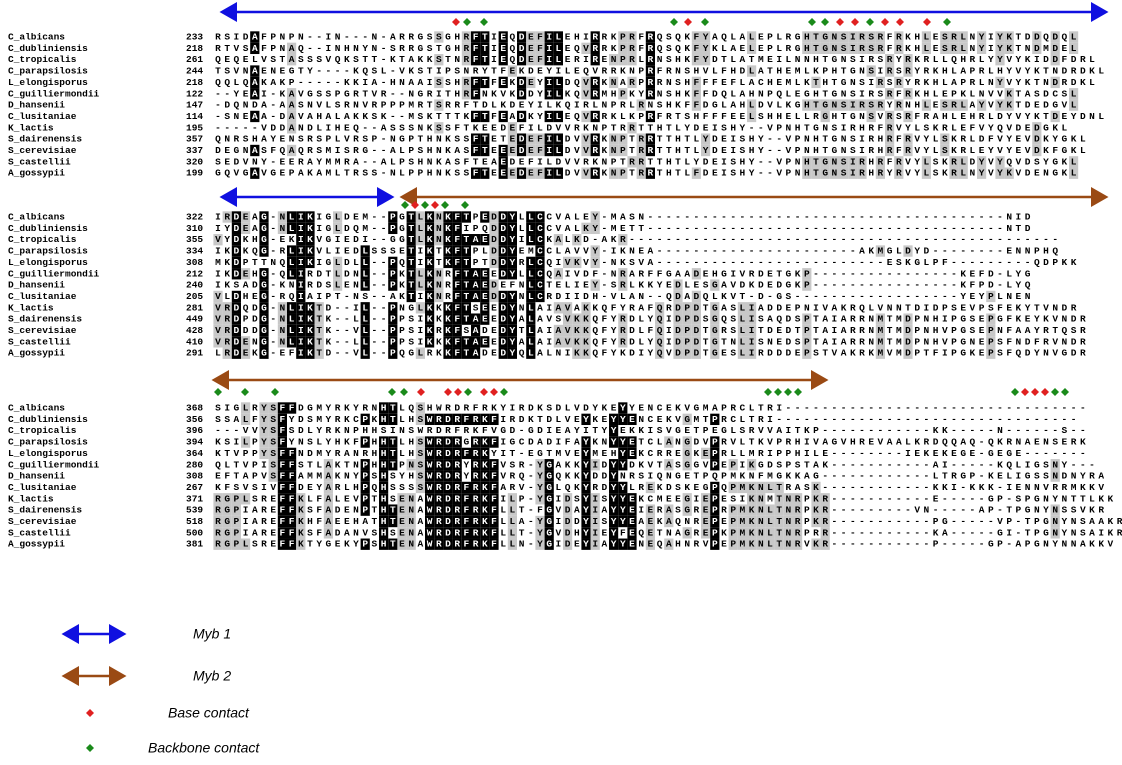 The width and height of the screenshot is (1122, 765). What do you see at coordinates (54, 464) in the screenshot?
I see `species-name: C_guilliermondii` at bounding box center [54, 464].